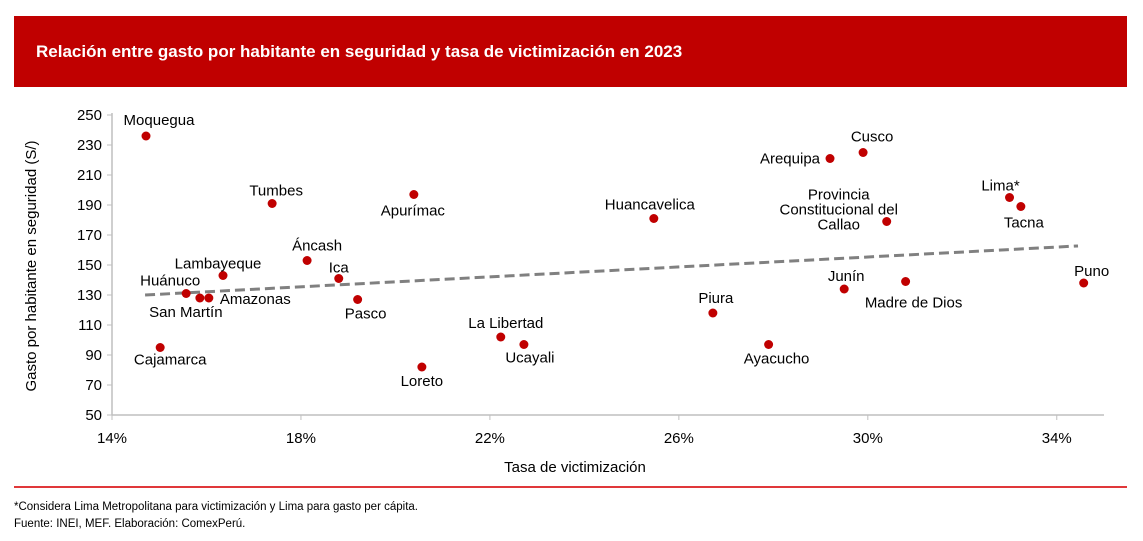 This screenshot has width=1143, height=541. Describe the element at coordinates (93, 415) in the screenshot. I see `y-tick-label: 50` at that location.